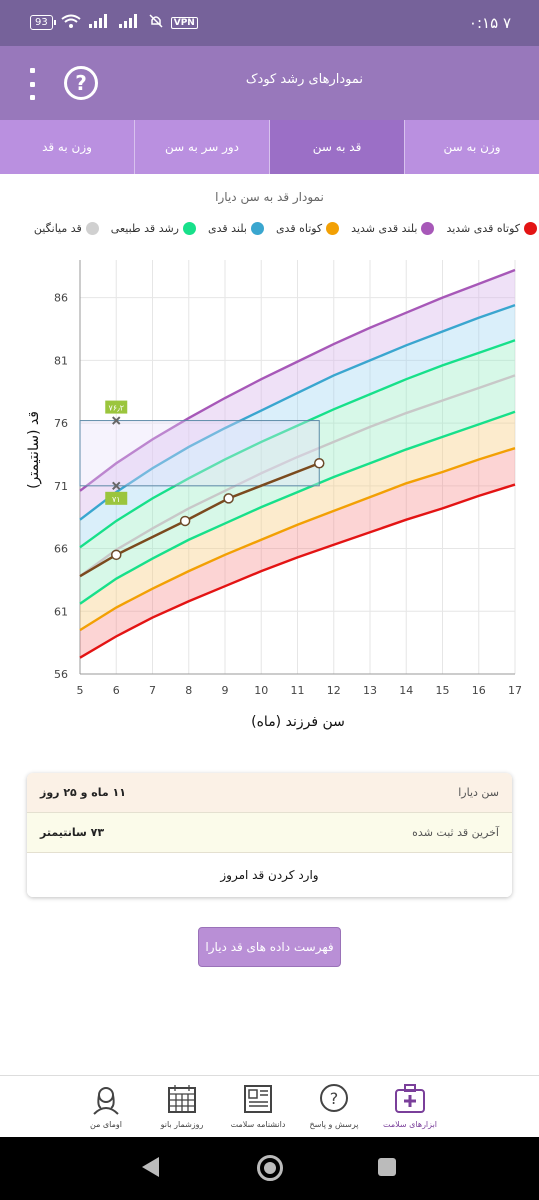 The width and height of the screenshot is (539, 1200). Describe the element at coordinates (61, 549) in the screenshot. I see `y-tick-label: 66` at that location.